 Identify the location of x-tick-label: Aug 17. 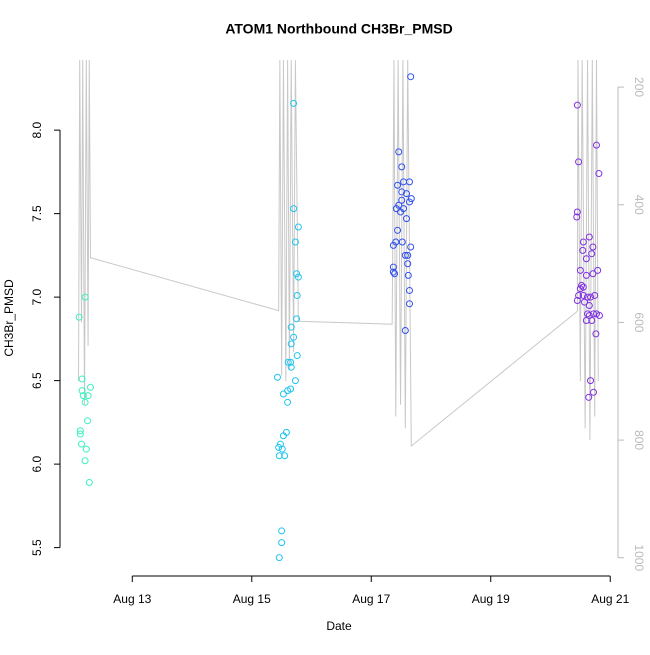
(371, 599).